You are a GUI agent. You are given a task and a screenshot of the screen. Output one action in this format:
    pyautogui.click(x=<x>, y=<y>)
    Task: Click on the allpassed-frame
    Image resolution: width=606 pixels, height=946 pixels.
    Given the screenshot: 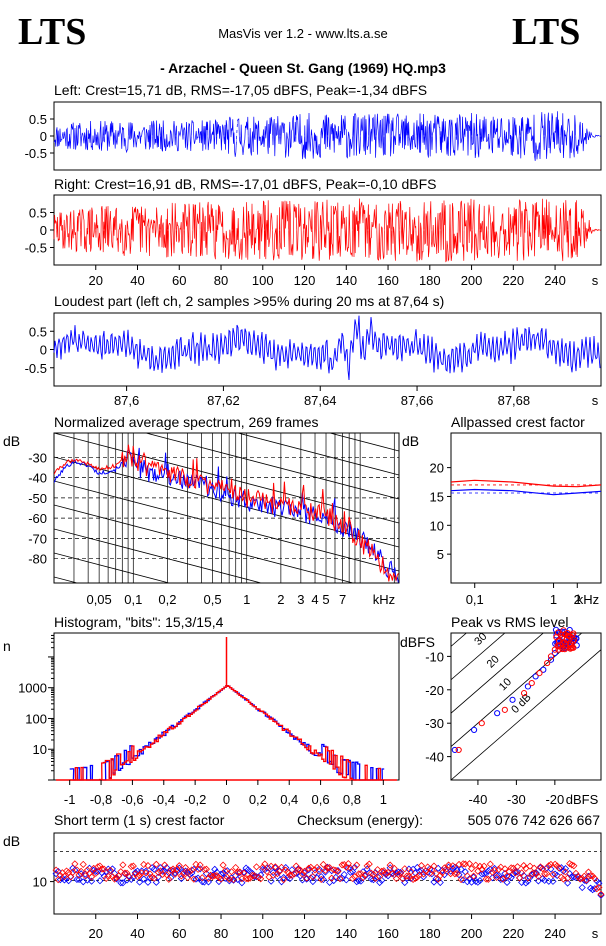 What is the action you would take?
    pyautogui.click(x=526, y=508)
    